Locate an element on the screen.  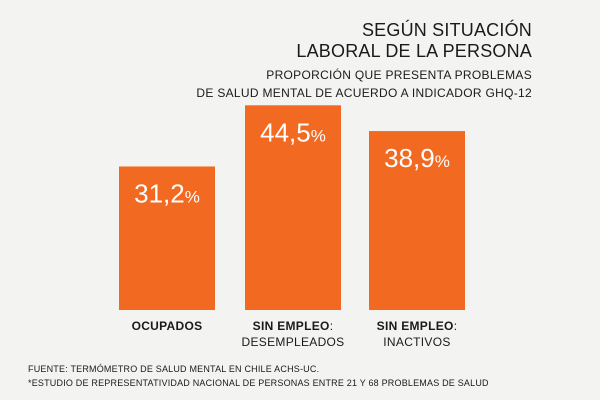
category-label-3: SIN EMPLEO: INACTIVOS is located at coordinates (417, 334).